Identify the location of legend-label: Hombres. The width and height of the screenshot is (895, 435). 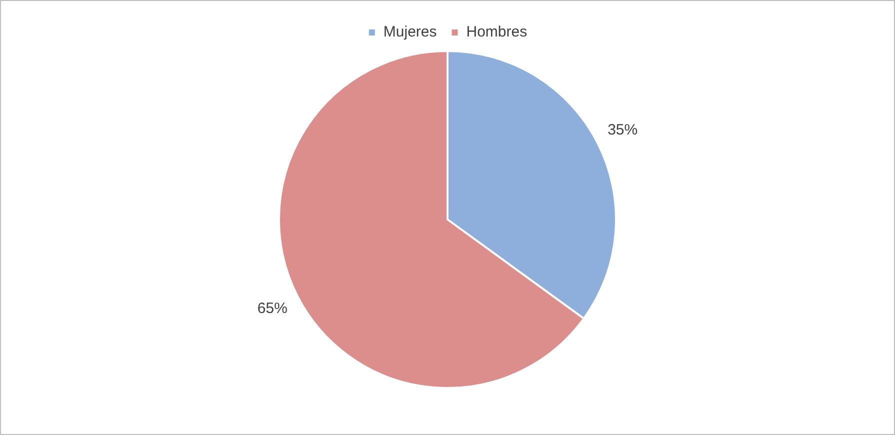
(497, 32).